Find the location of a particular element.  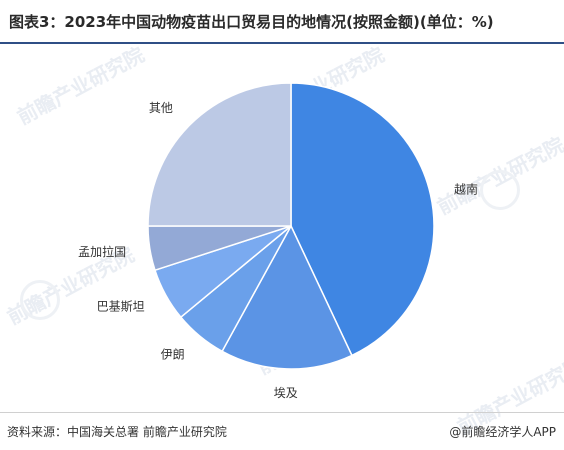

slice-label: 埃及 is located at coordinates (286, 393).